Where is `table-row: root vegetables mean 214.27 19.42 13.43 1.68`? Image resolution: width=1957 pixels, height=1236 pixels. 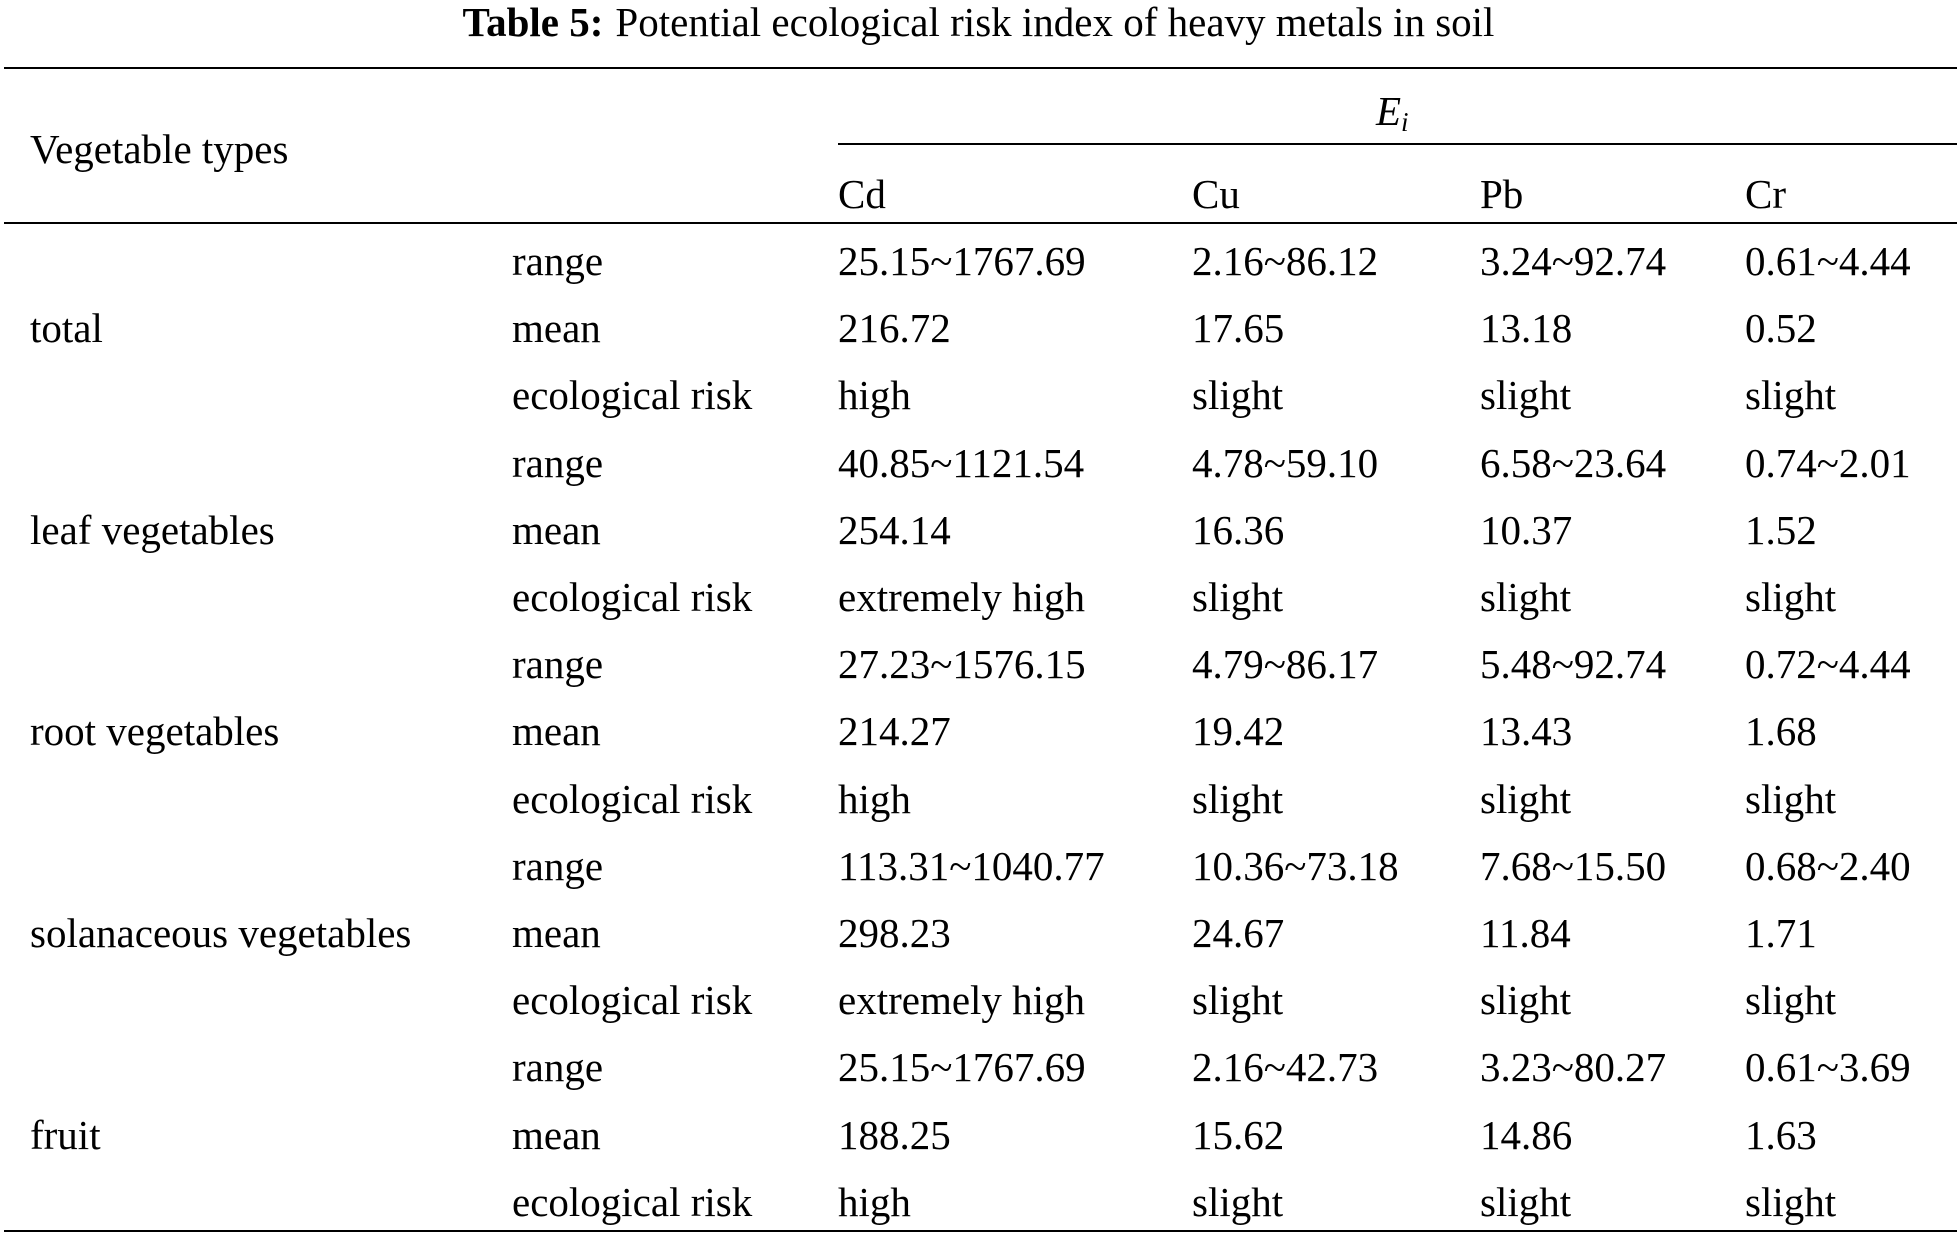
table-row: root vegetables mean 214.27 19.42 13.43 1.68 is located at coordinates (978, 731).